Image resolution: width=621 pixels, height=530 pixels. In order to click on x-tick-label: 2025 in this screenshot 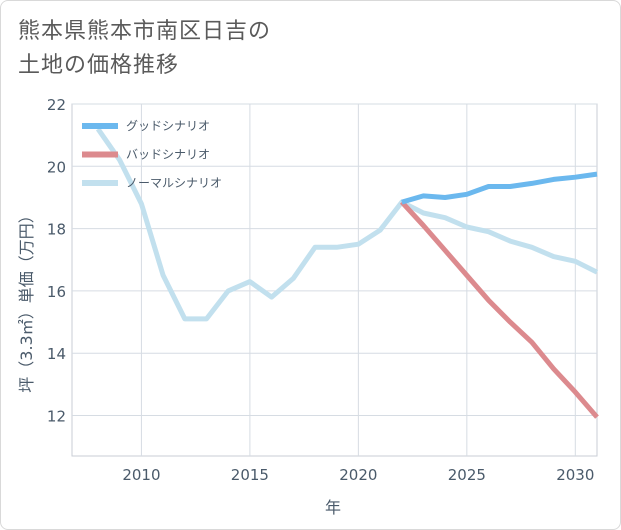, I will do `click(467, 475)`.